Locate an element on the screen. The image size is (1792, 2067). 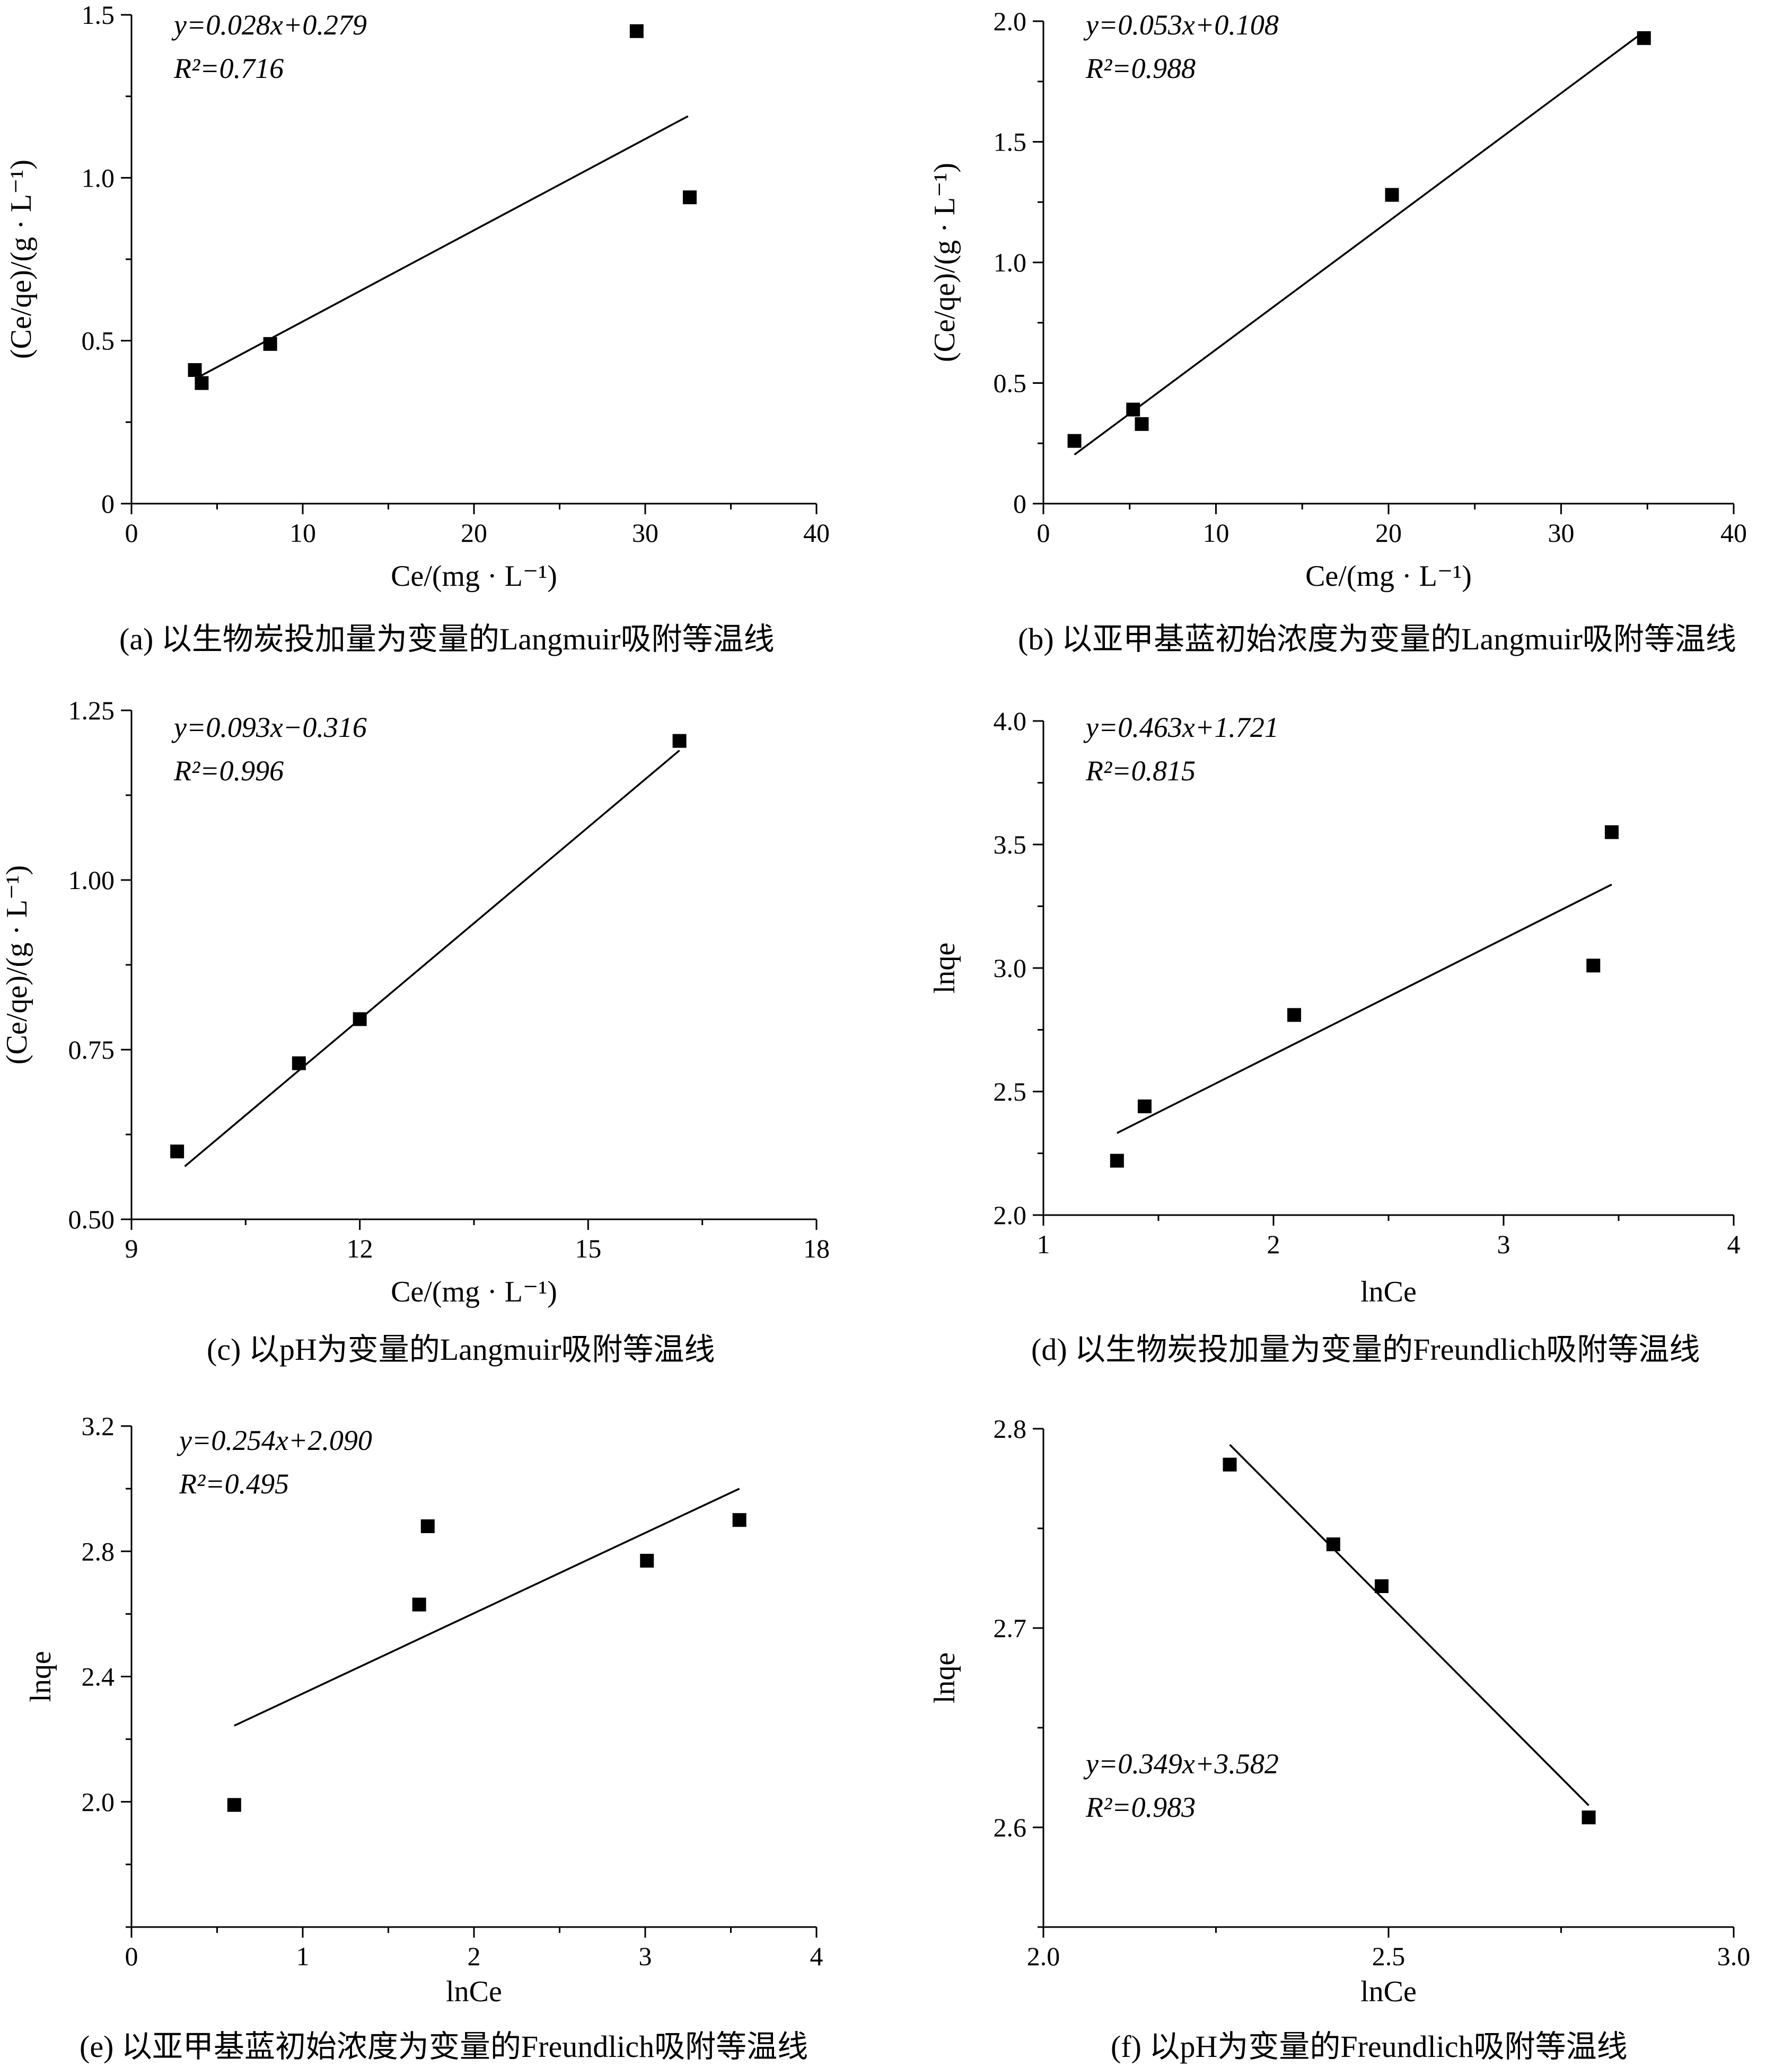
fit-equation: y=0.093x−0.316 is located at coordinates (269, 727).